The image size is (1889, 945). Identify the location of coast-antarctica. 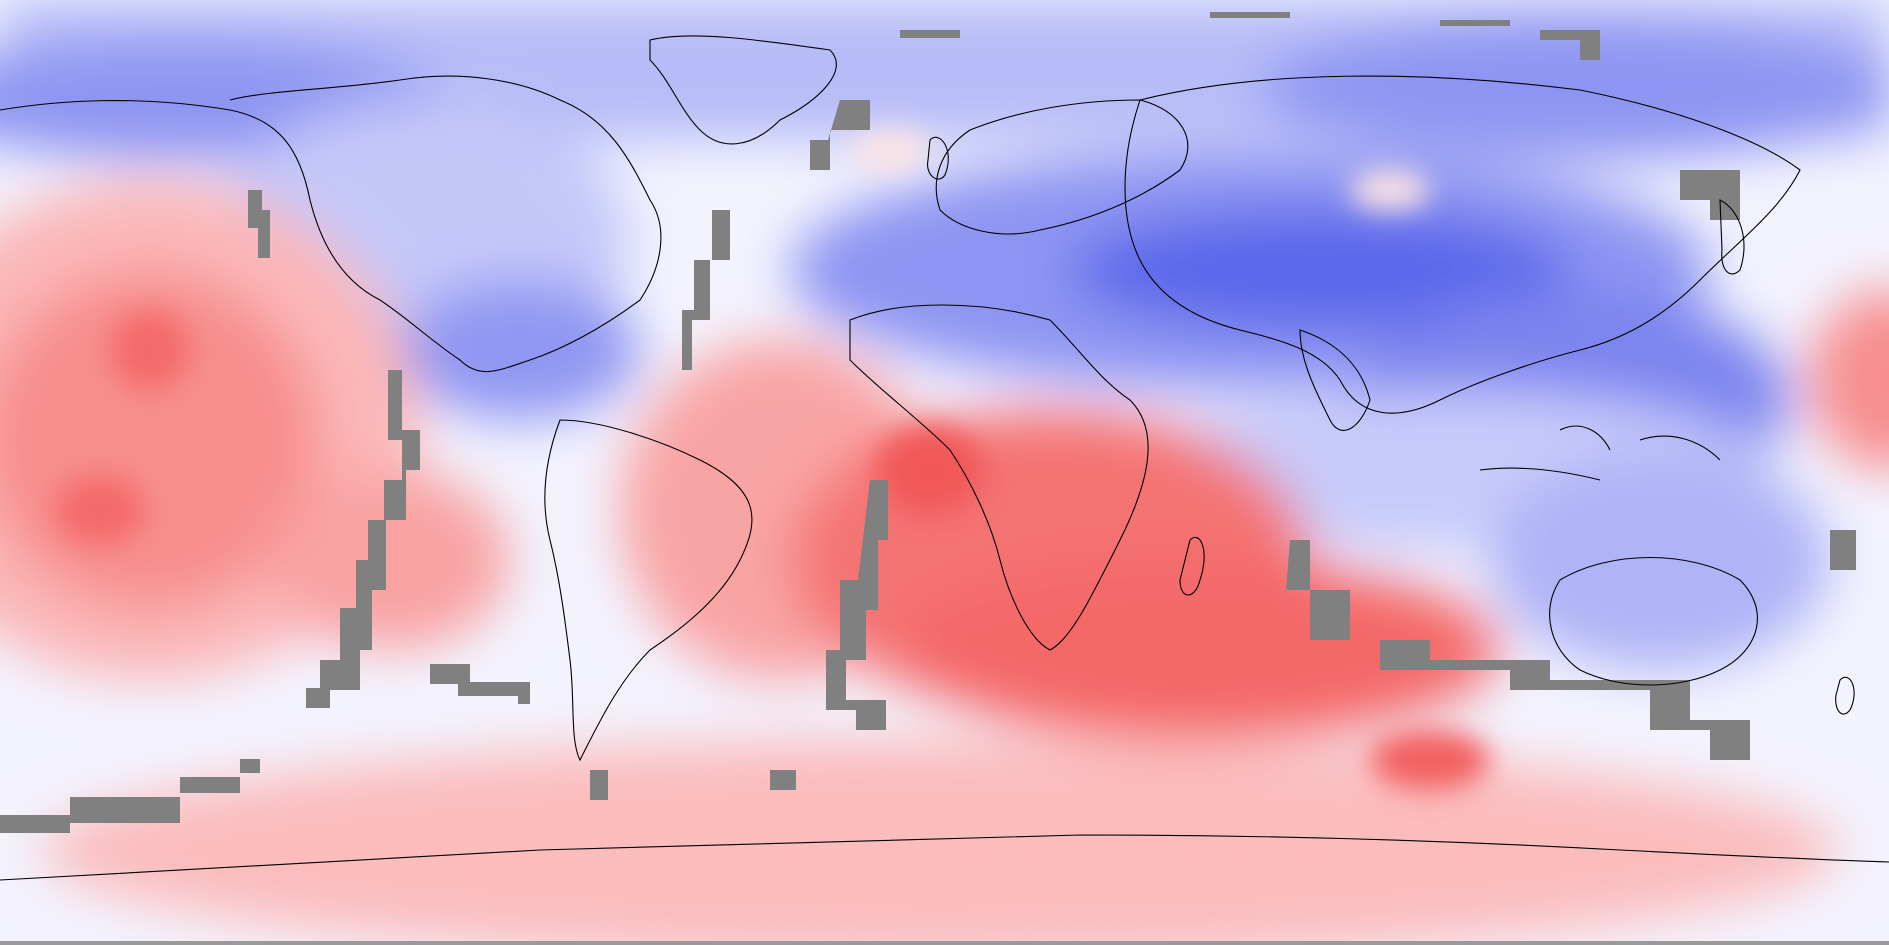
(944, 857).